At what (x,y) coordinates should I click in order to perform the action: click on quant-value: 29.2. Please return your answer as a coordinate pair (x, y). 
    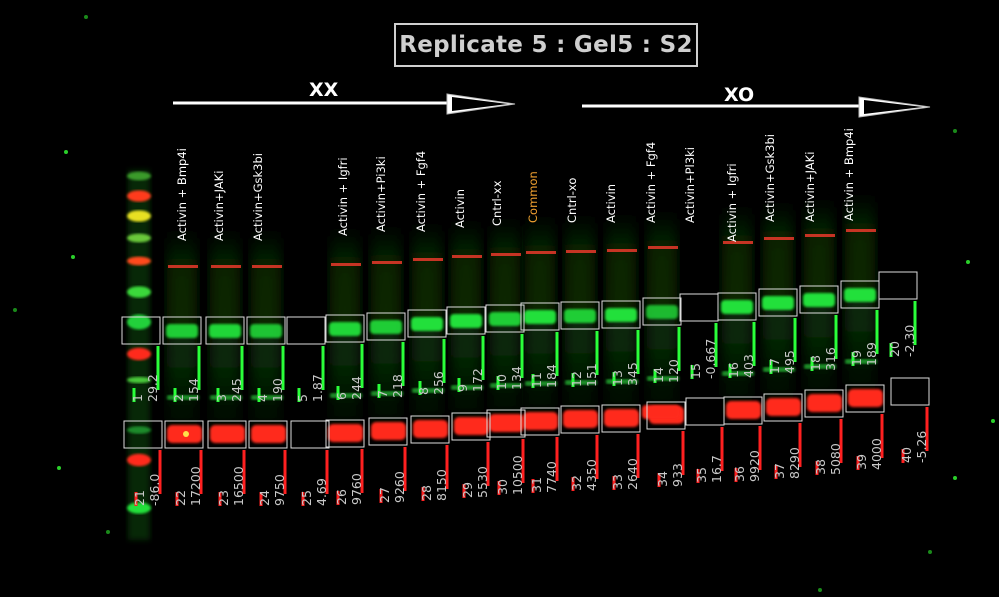
    Looking at the image, I should click on (152, 388).